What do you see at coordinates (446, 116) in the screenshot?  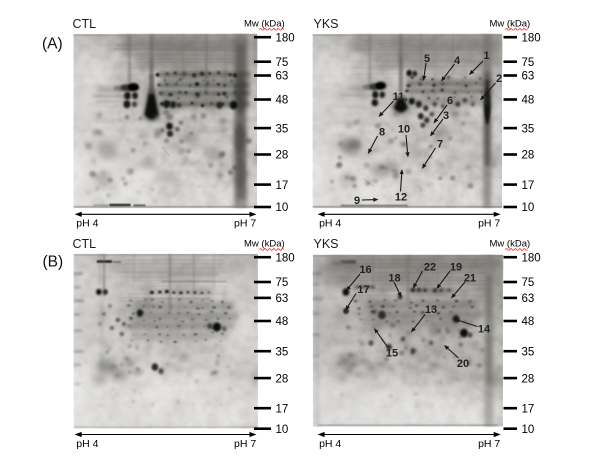 I see `svg-text: 3` at bounding box center [446, 116].